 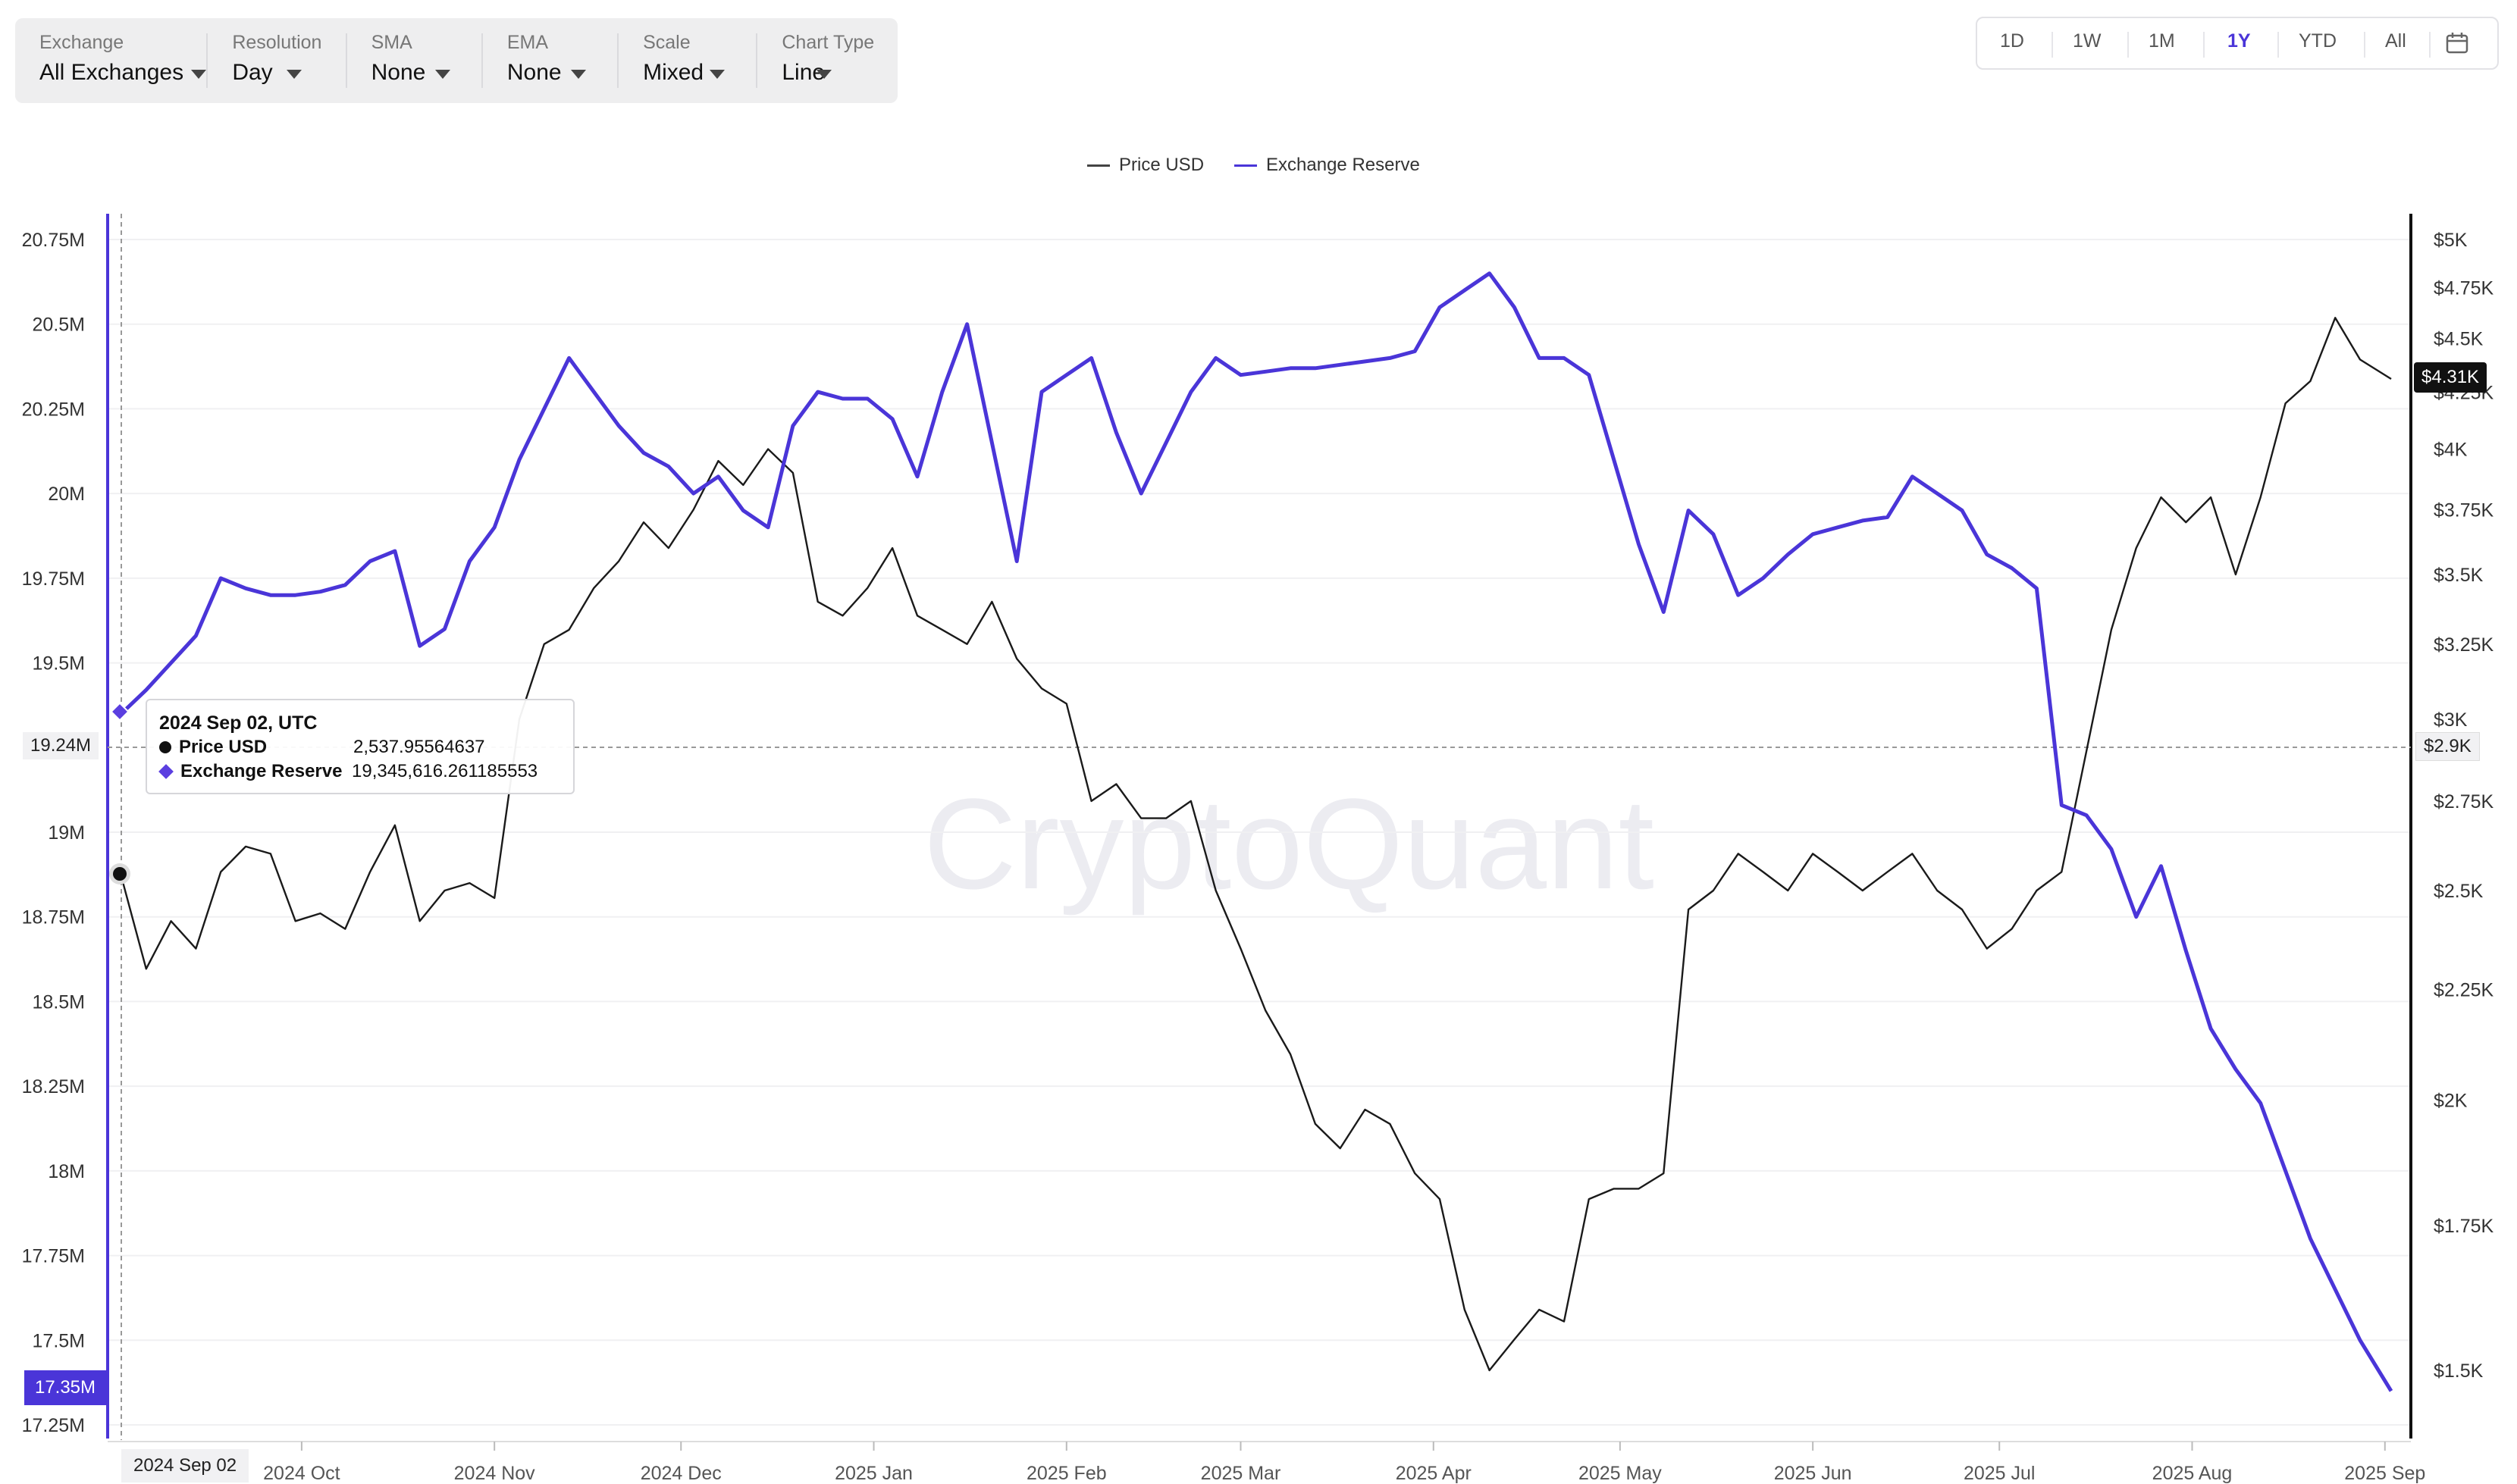 What do you see at coordinates (419, 747) in the screenshot?
I see `tooltip-price-value: 2,537.95564637` at bounding box center [419, 747].